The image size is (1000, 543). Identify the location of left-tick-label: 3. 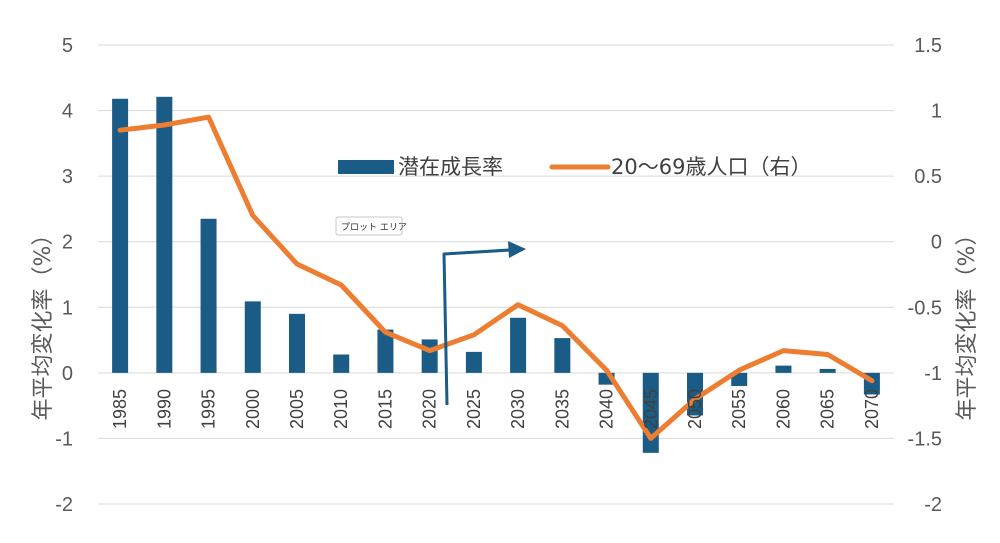
(67, 177).